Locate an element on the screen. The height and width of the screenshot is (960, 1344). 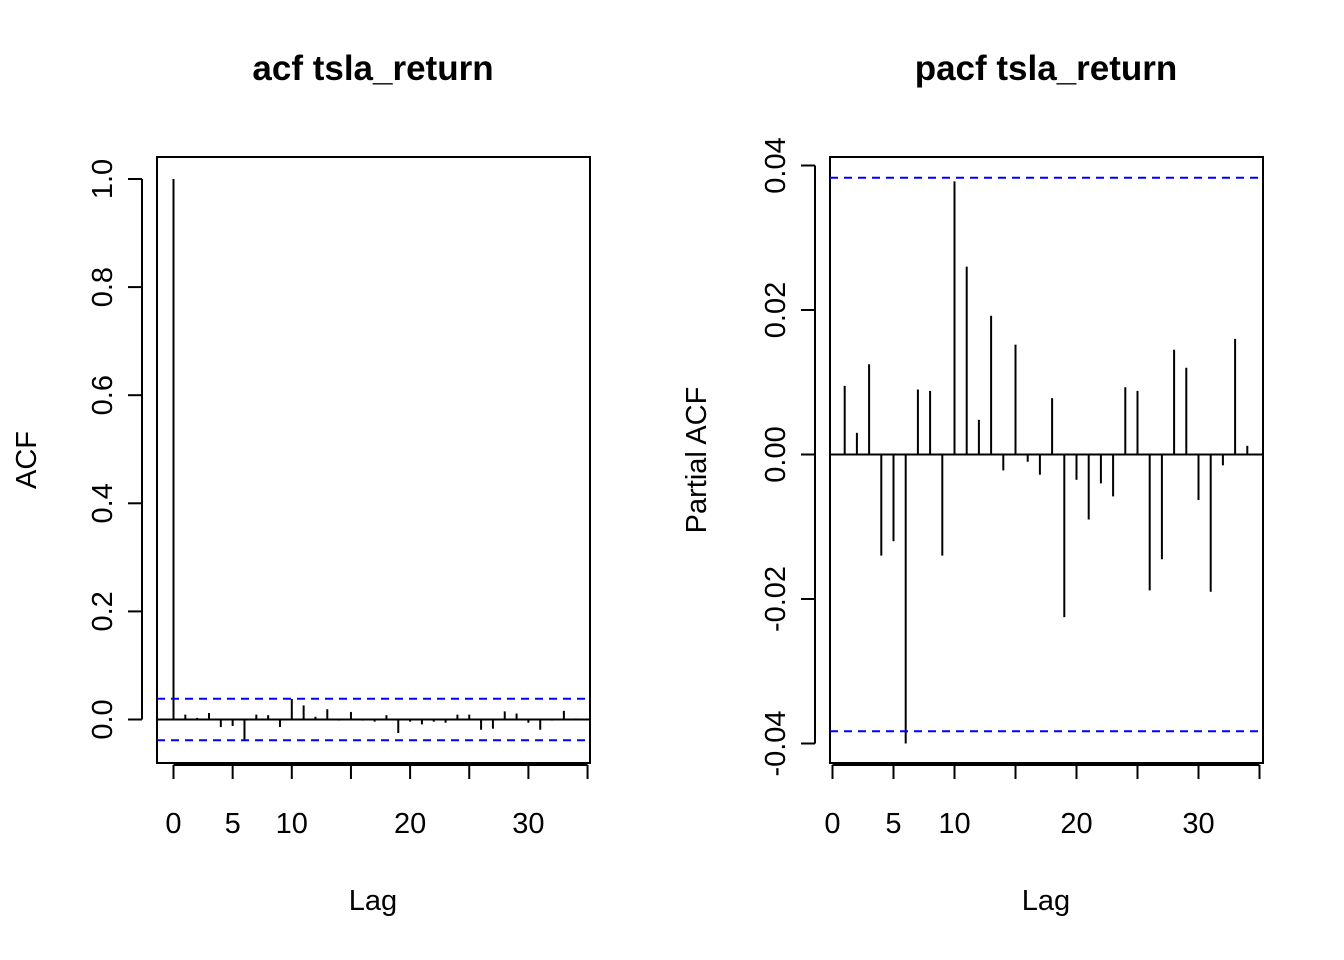
pacf-y-tick-label-1: -0.02 is located at coordinates (776, 599).